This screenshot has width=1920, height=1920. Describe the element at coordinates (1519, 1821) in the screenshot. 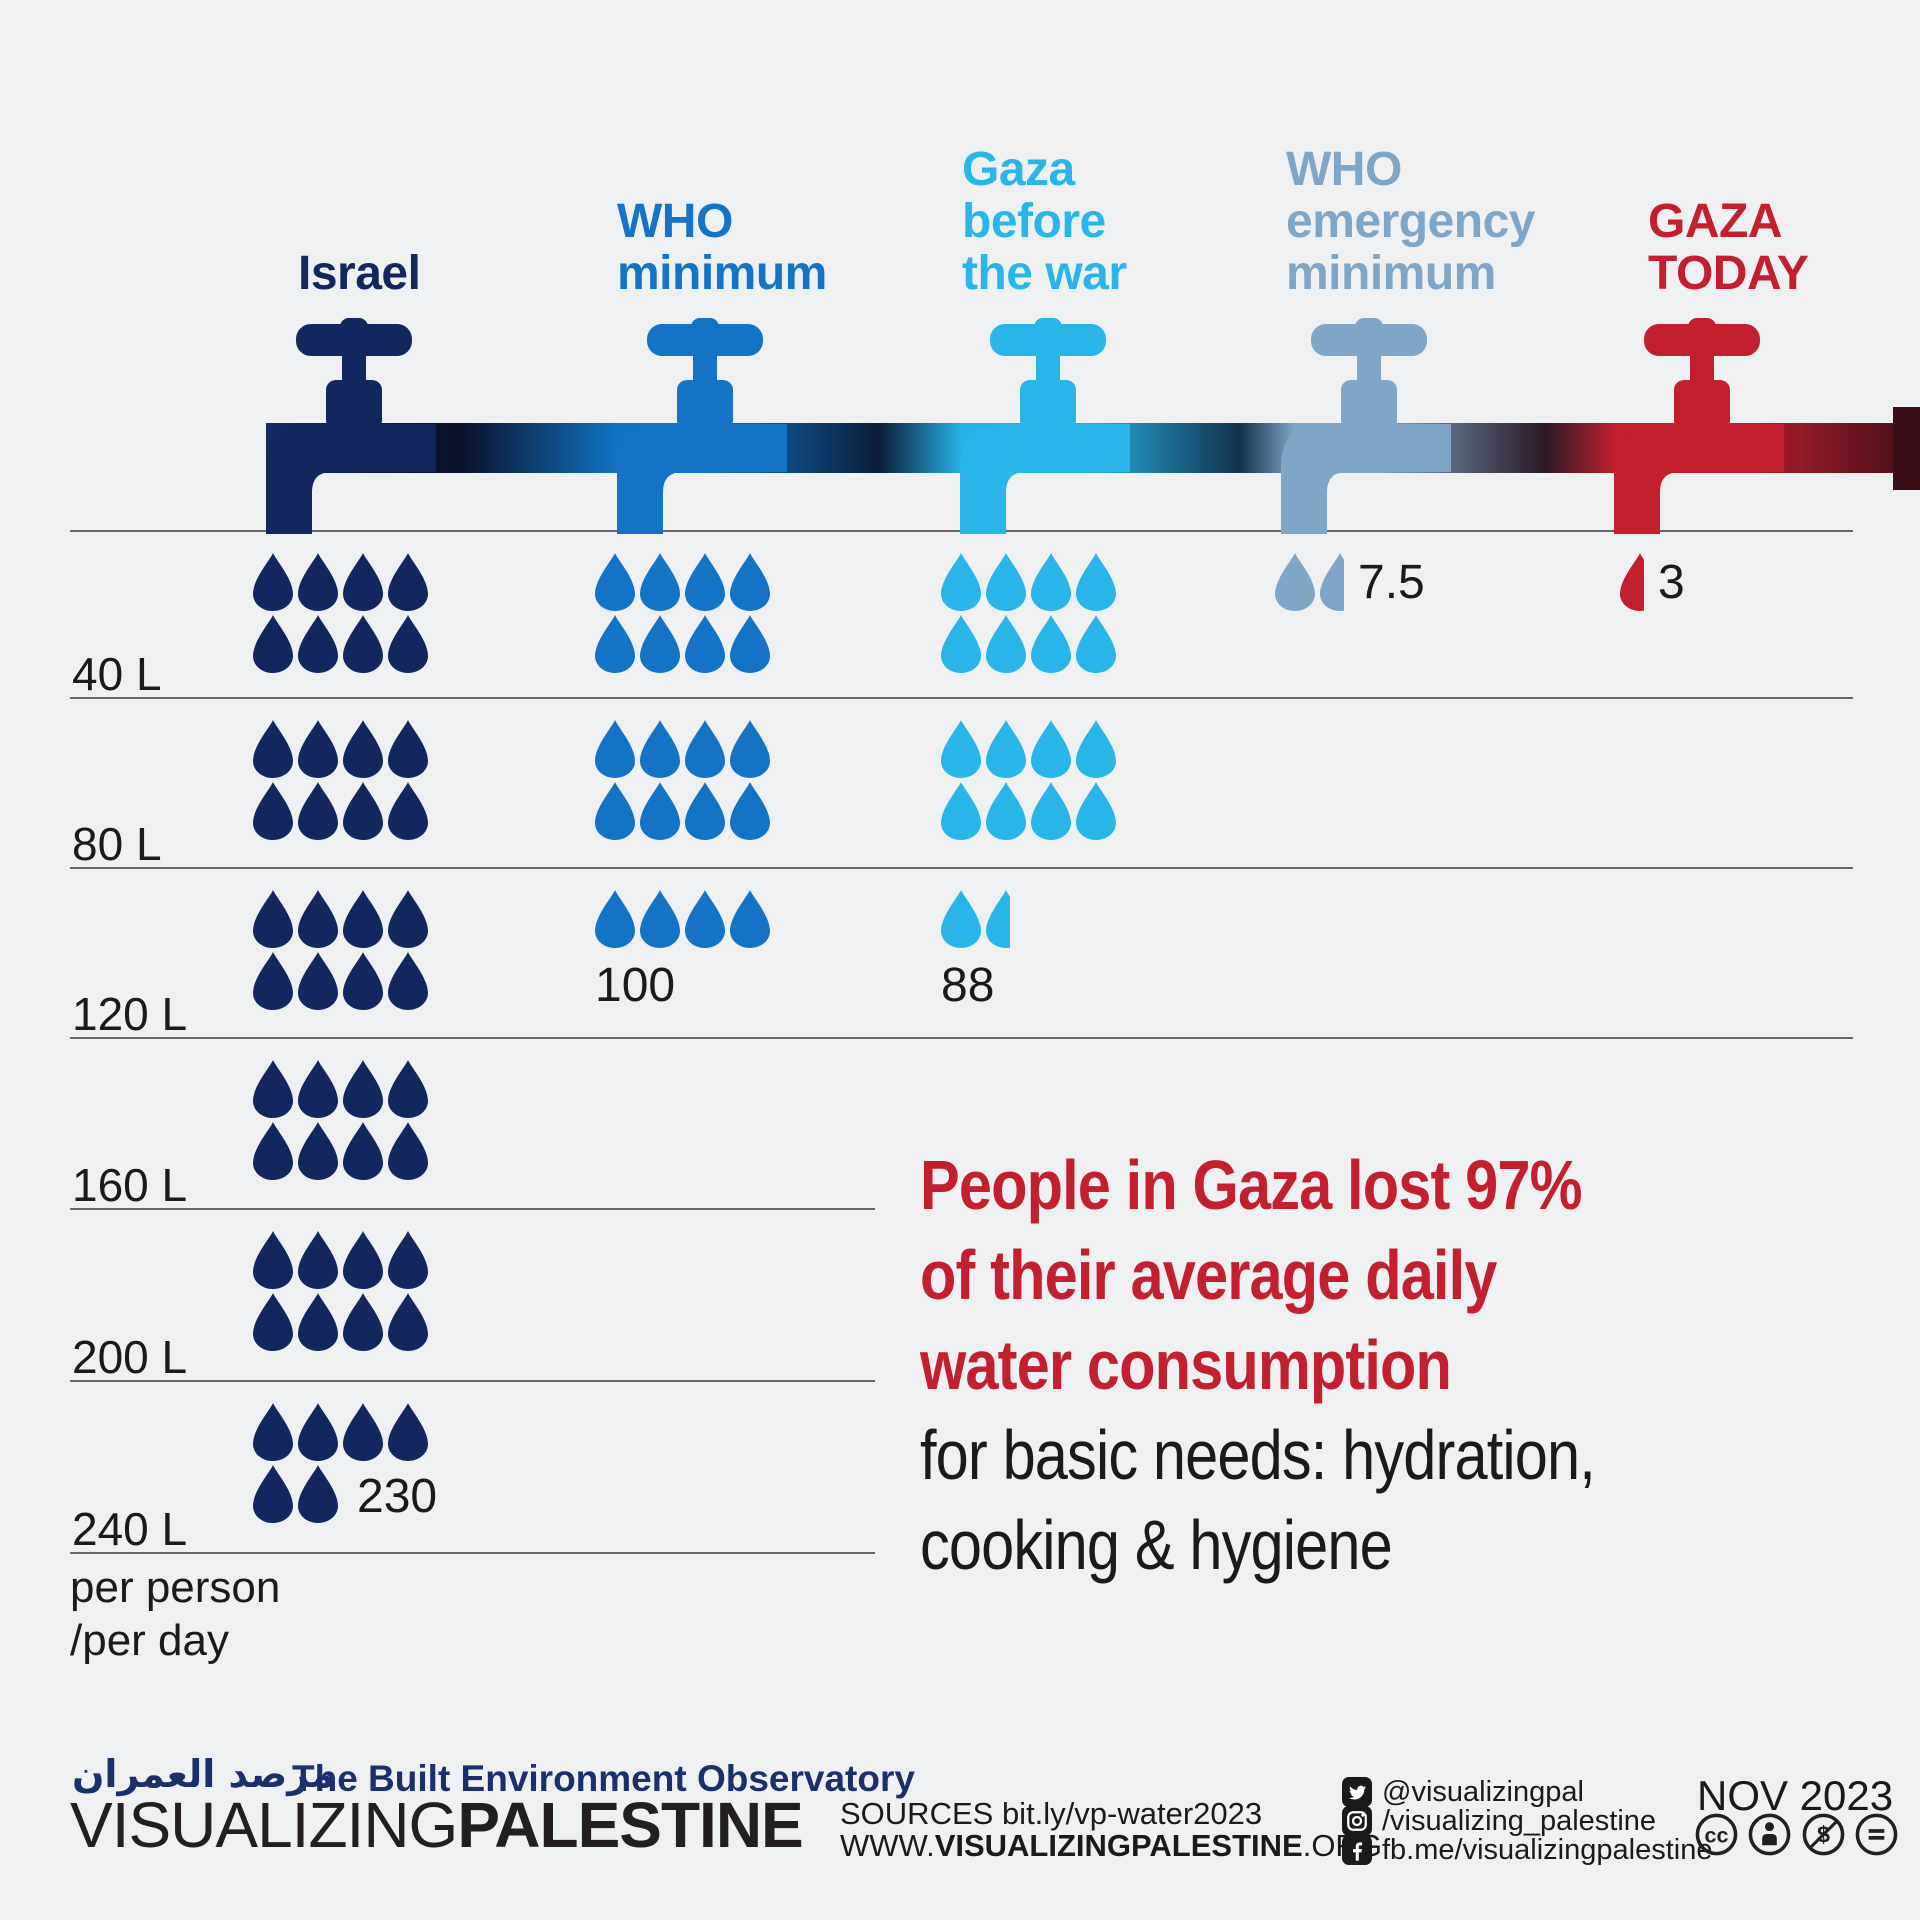

I see `instagram-handle: /visualizing_palestine` at that location.